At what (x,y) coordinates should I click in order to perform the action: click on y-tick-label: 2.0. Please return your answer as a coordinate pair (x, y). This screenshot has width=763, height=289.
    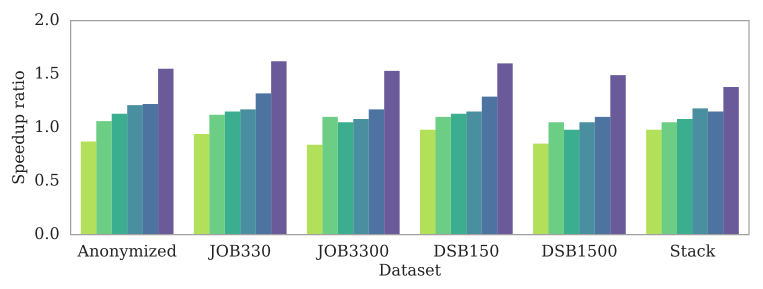
    Looking at the image, I should click on (47, 19).